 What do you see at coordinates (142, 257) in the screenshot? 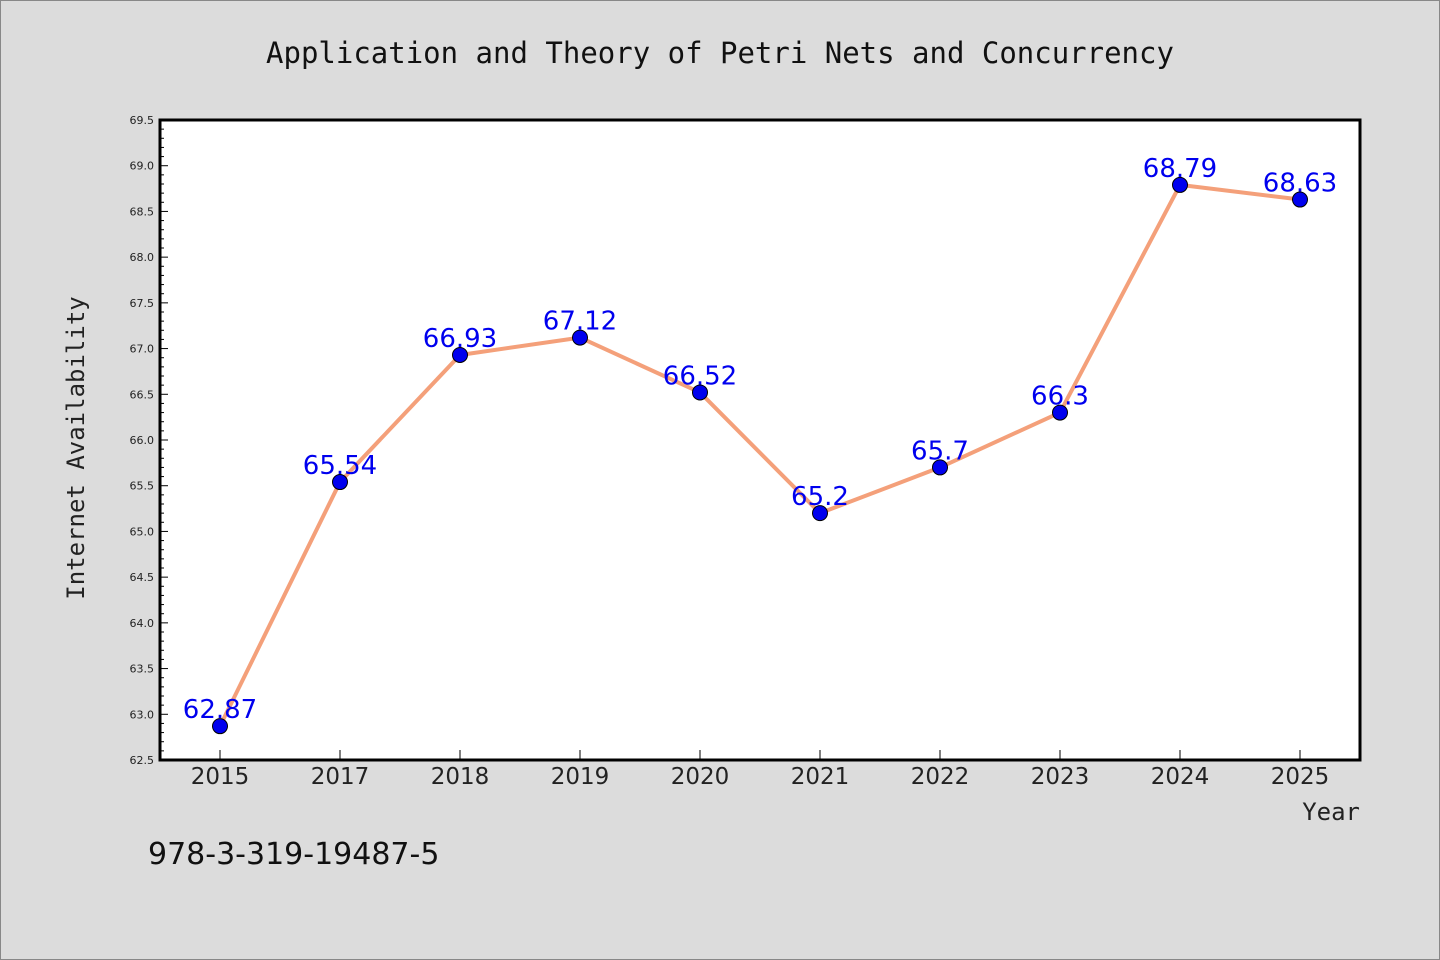
I see `y-tick-label: 68.0` at bounding box center [142, 257].